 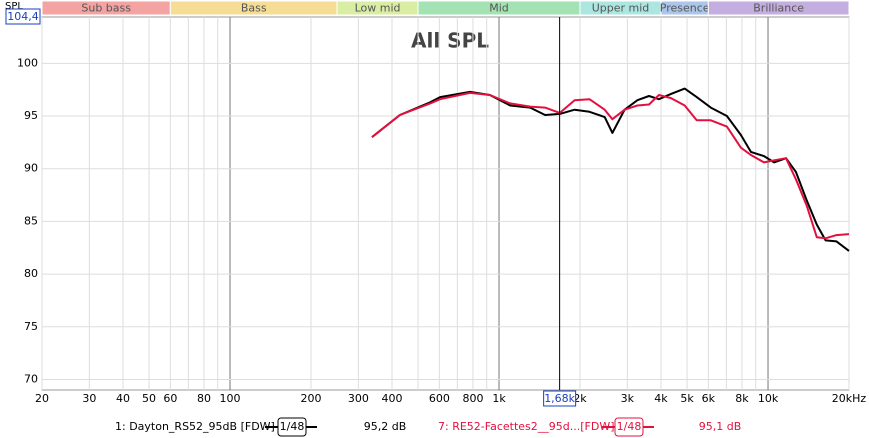 What do you see at coordinates (254, 8) in the screenshot?
I see `band-label: Bass` at bounding box center [254, 8].